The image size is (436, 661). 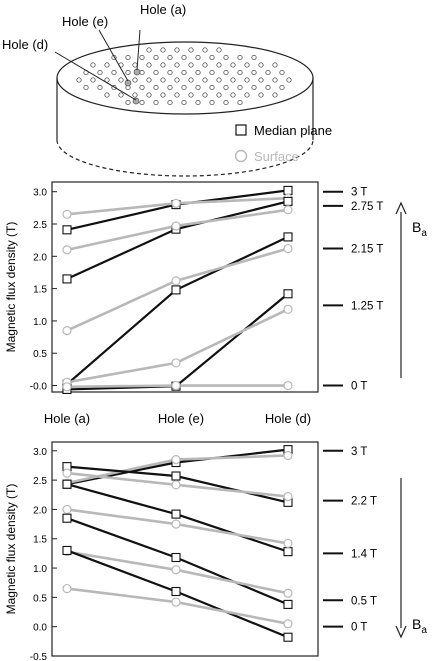 I want to click on legend-median-label: Median plane, so click(x=293, y=130).